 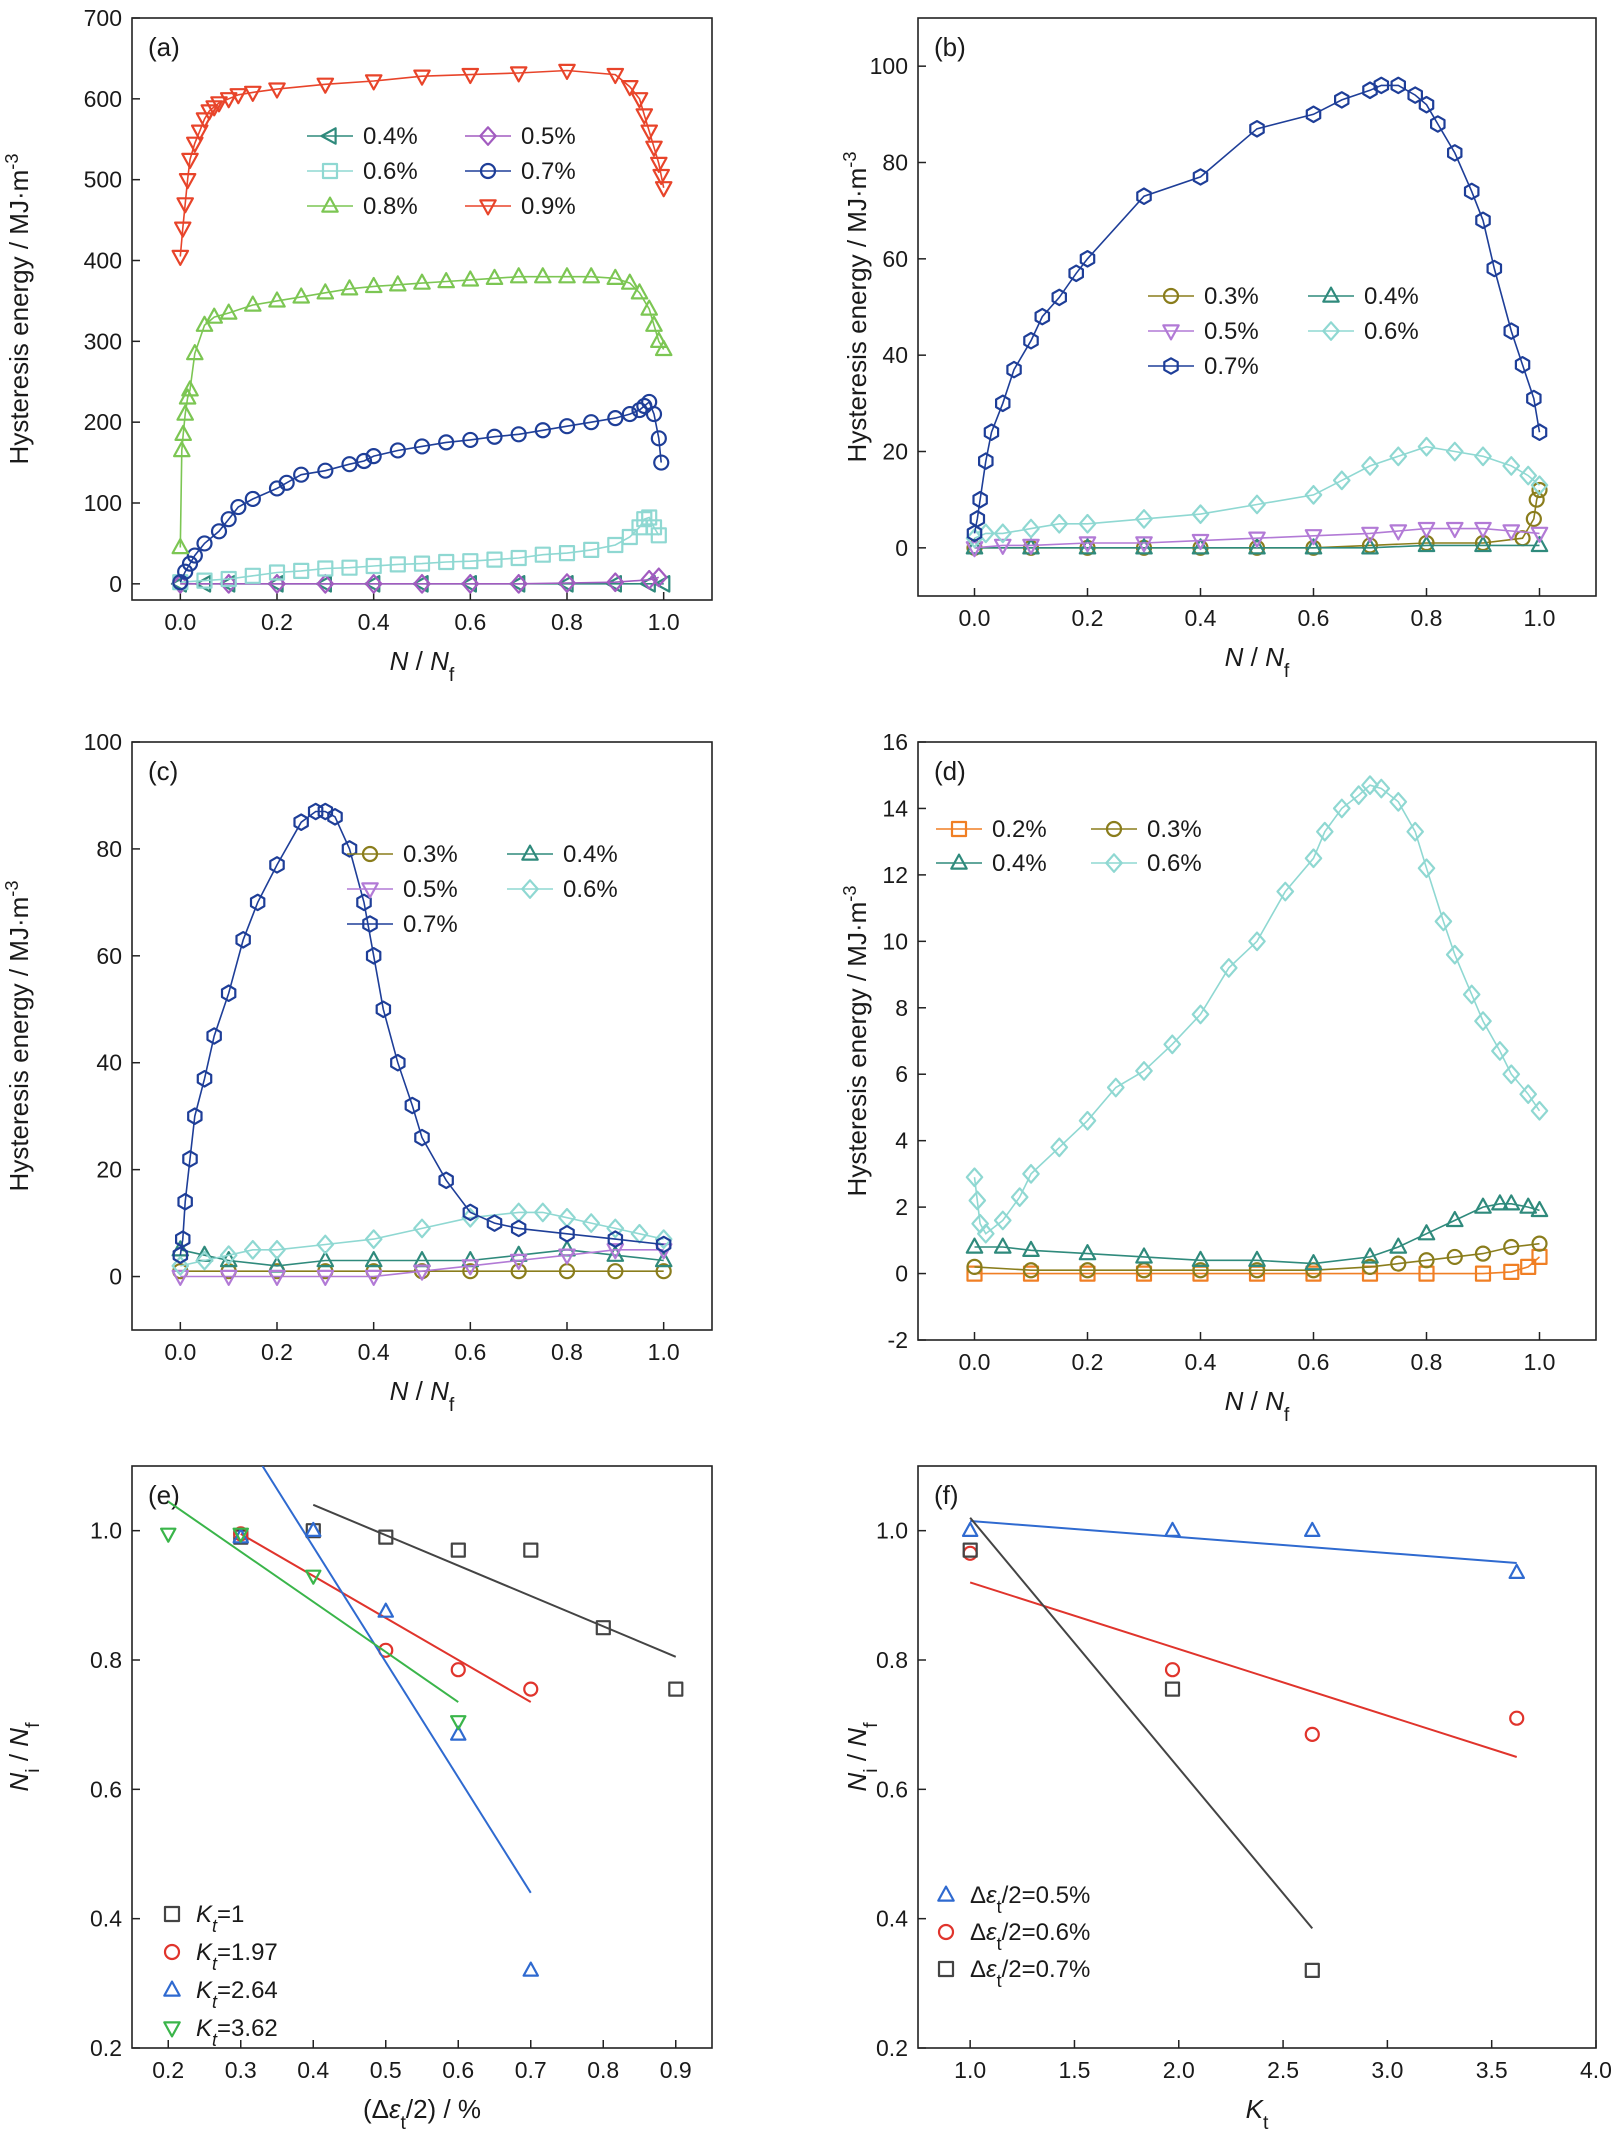 What do you see at coordinates (241, 2070) in the screenshot?
I see `x-tick-label: 0.3` at bounding box center [241, 2070].